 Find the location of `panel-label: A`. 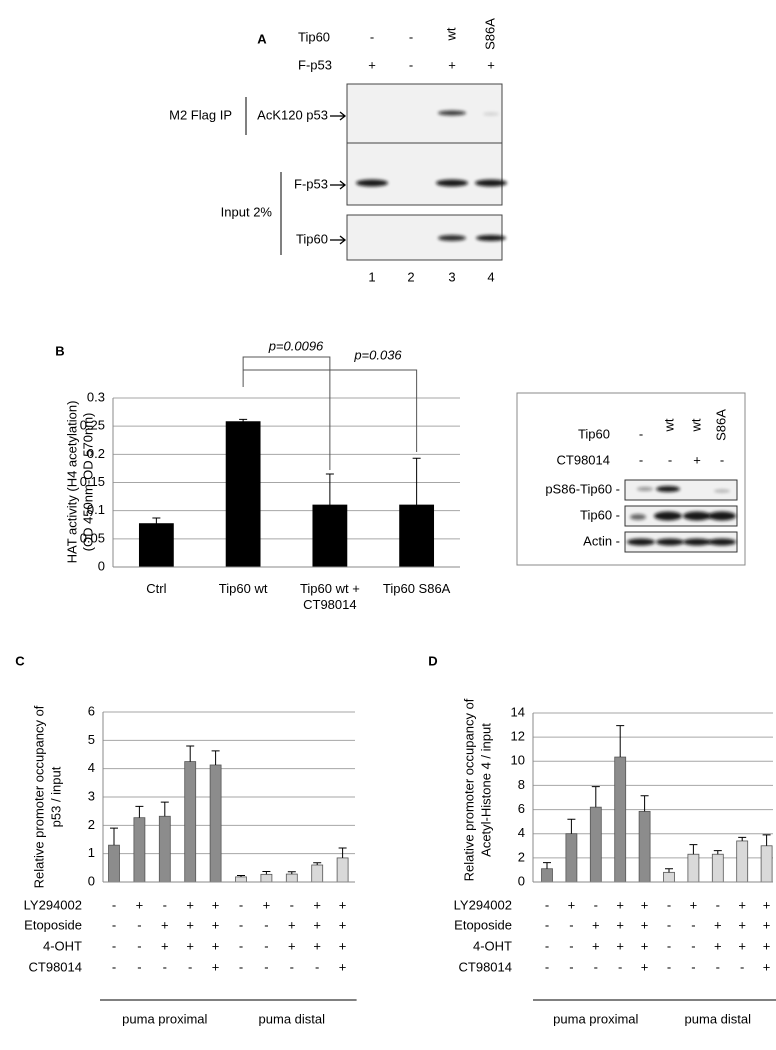

panel-label: A is located at coordinates (262, 38).